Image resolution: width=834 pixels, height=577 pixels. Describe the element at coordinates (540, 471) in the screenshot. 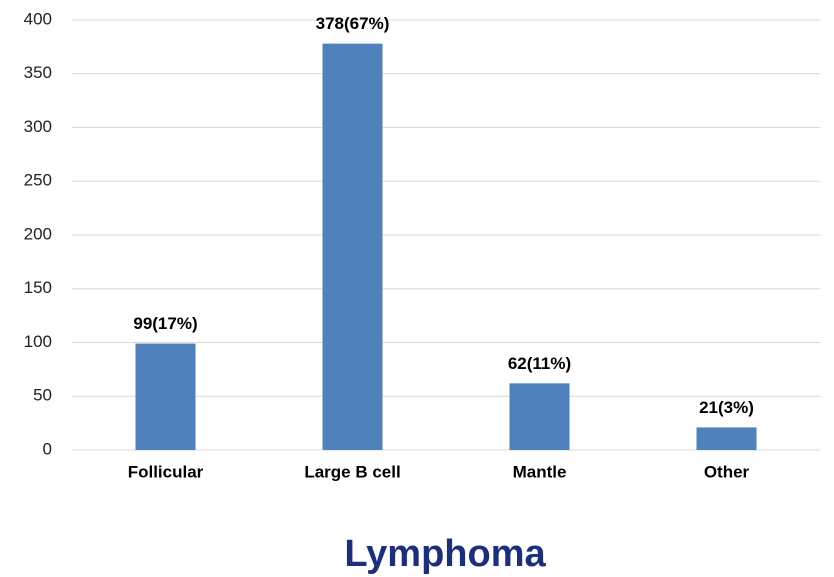

I see `x-tick-label: Mantle` at that location.